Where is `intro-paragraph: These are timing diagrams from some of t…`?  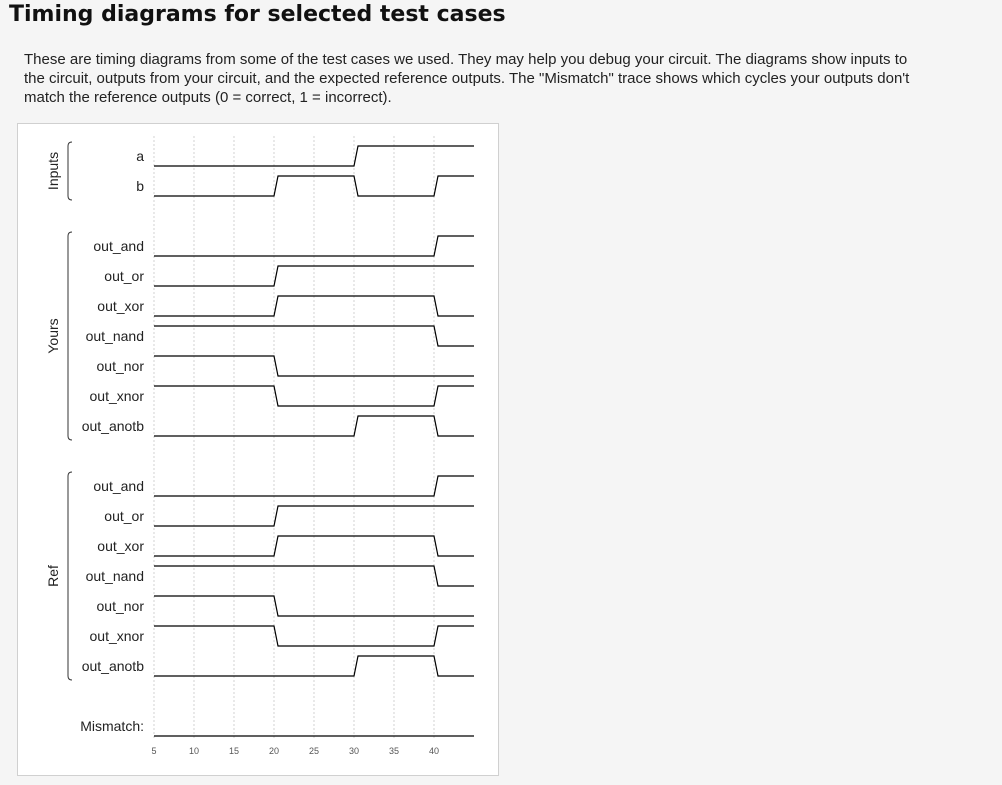 intro-paragraph: These are timing diagrams from some of t… is located at coordinates (513, 78).